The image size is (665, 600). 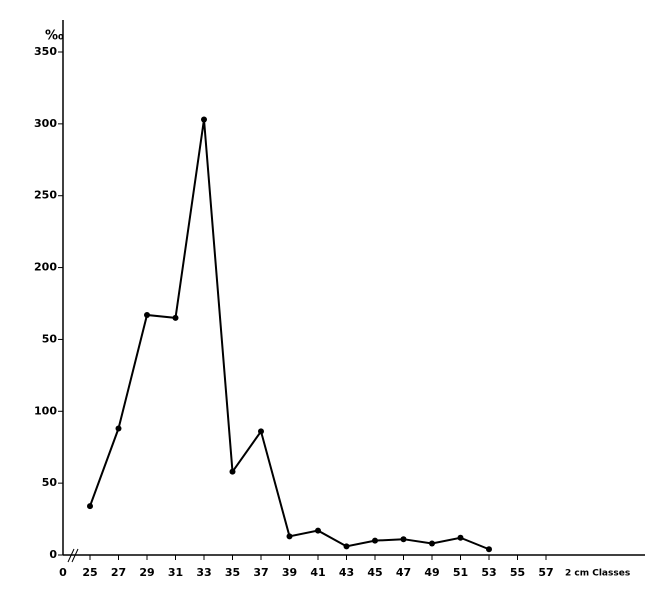 What do you see at coordinates (63, 572) in the screenshot?
I see `x-origin-label: 0` at bounding box center [63, 572].